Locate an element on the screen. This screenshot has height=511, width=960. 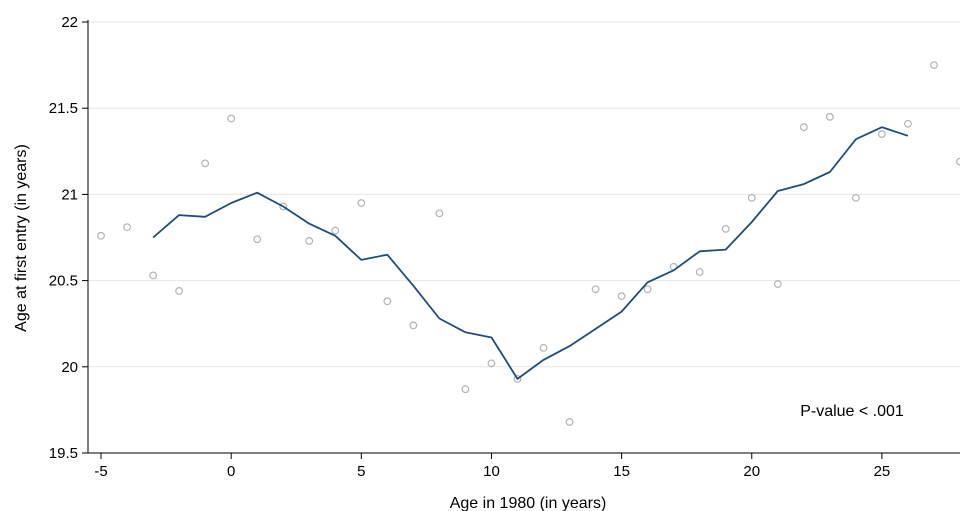
y-tick-label: 21 is located at coordinates (69, 194).